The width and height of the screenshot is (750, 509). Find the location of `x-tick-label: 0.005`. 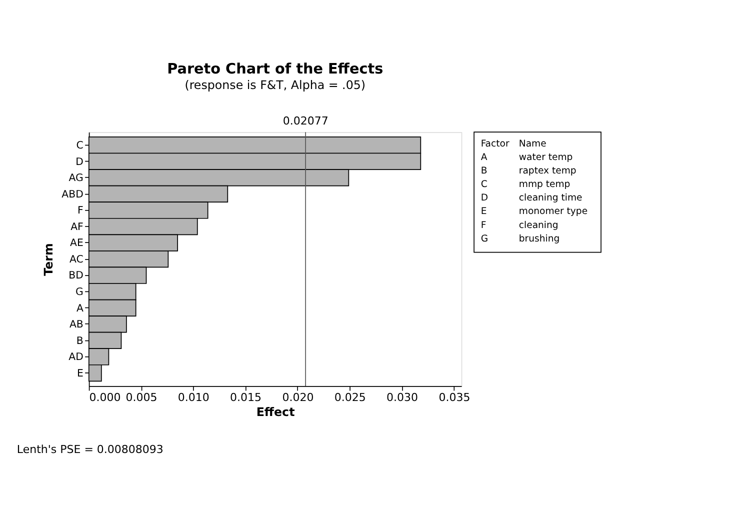

x-tick-label: 0.005 is located at coordinates (142, 397).